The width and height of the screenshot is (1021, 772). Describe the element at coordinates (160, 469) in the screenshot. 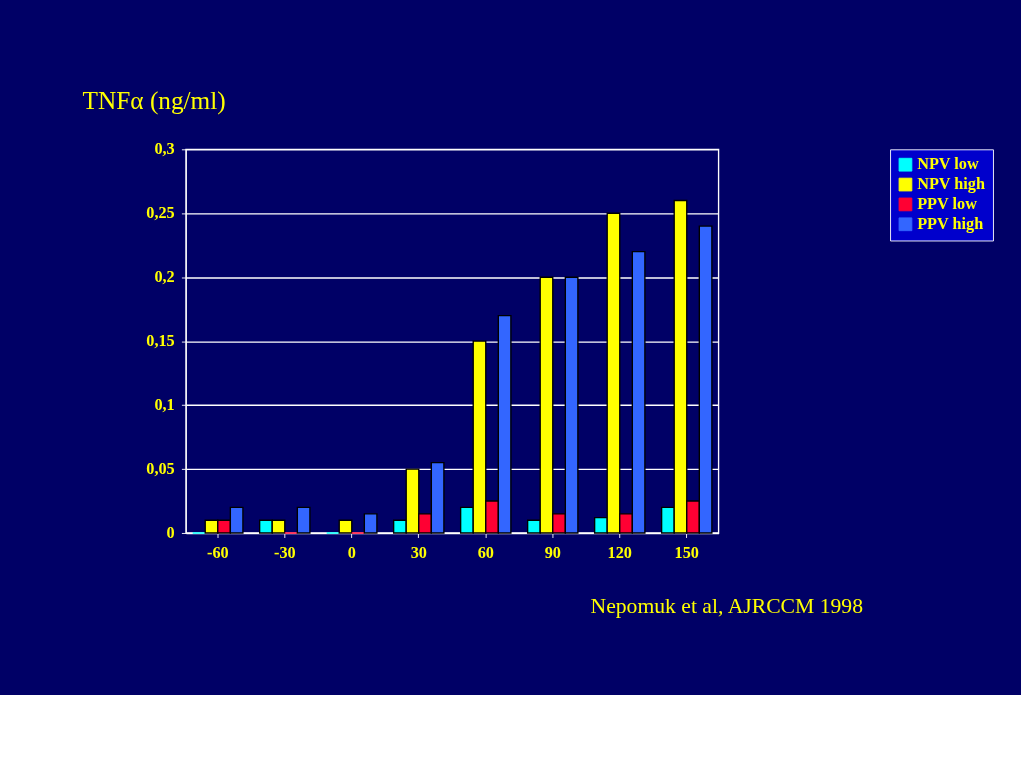

I see `y-tick-label: 0,05` at that location.